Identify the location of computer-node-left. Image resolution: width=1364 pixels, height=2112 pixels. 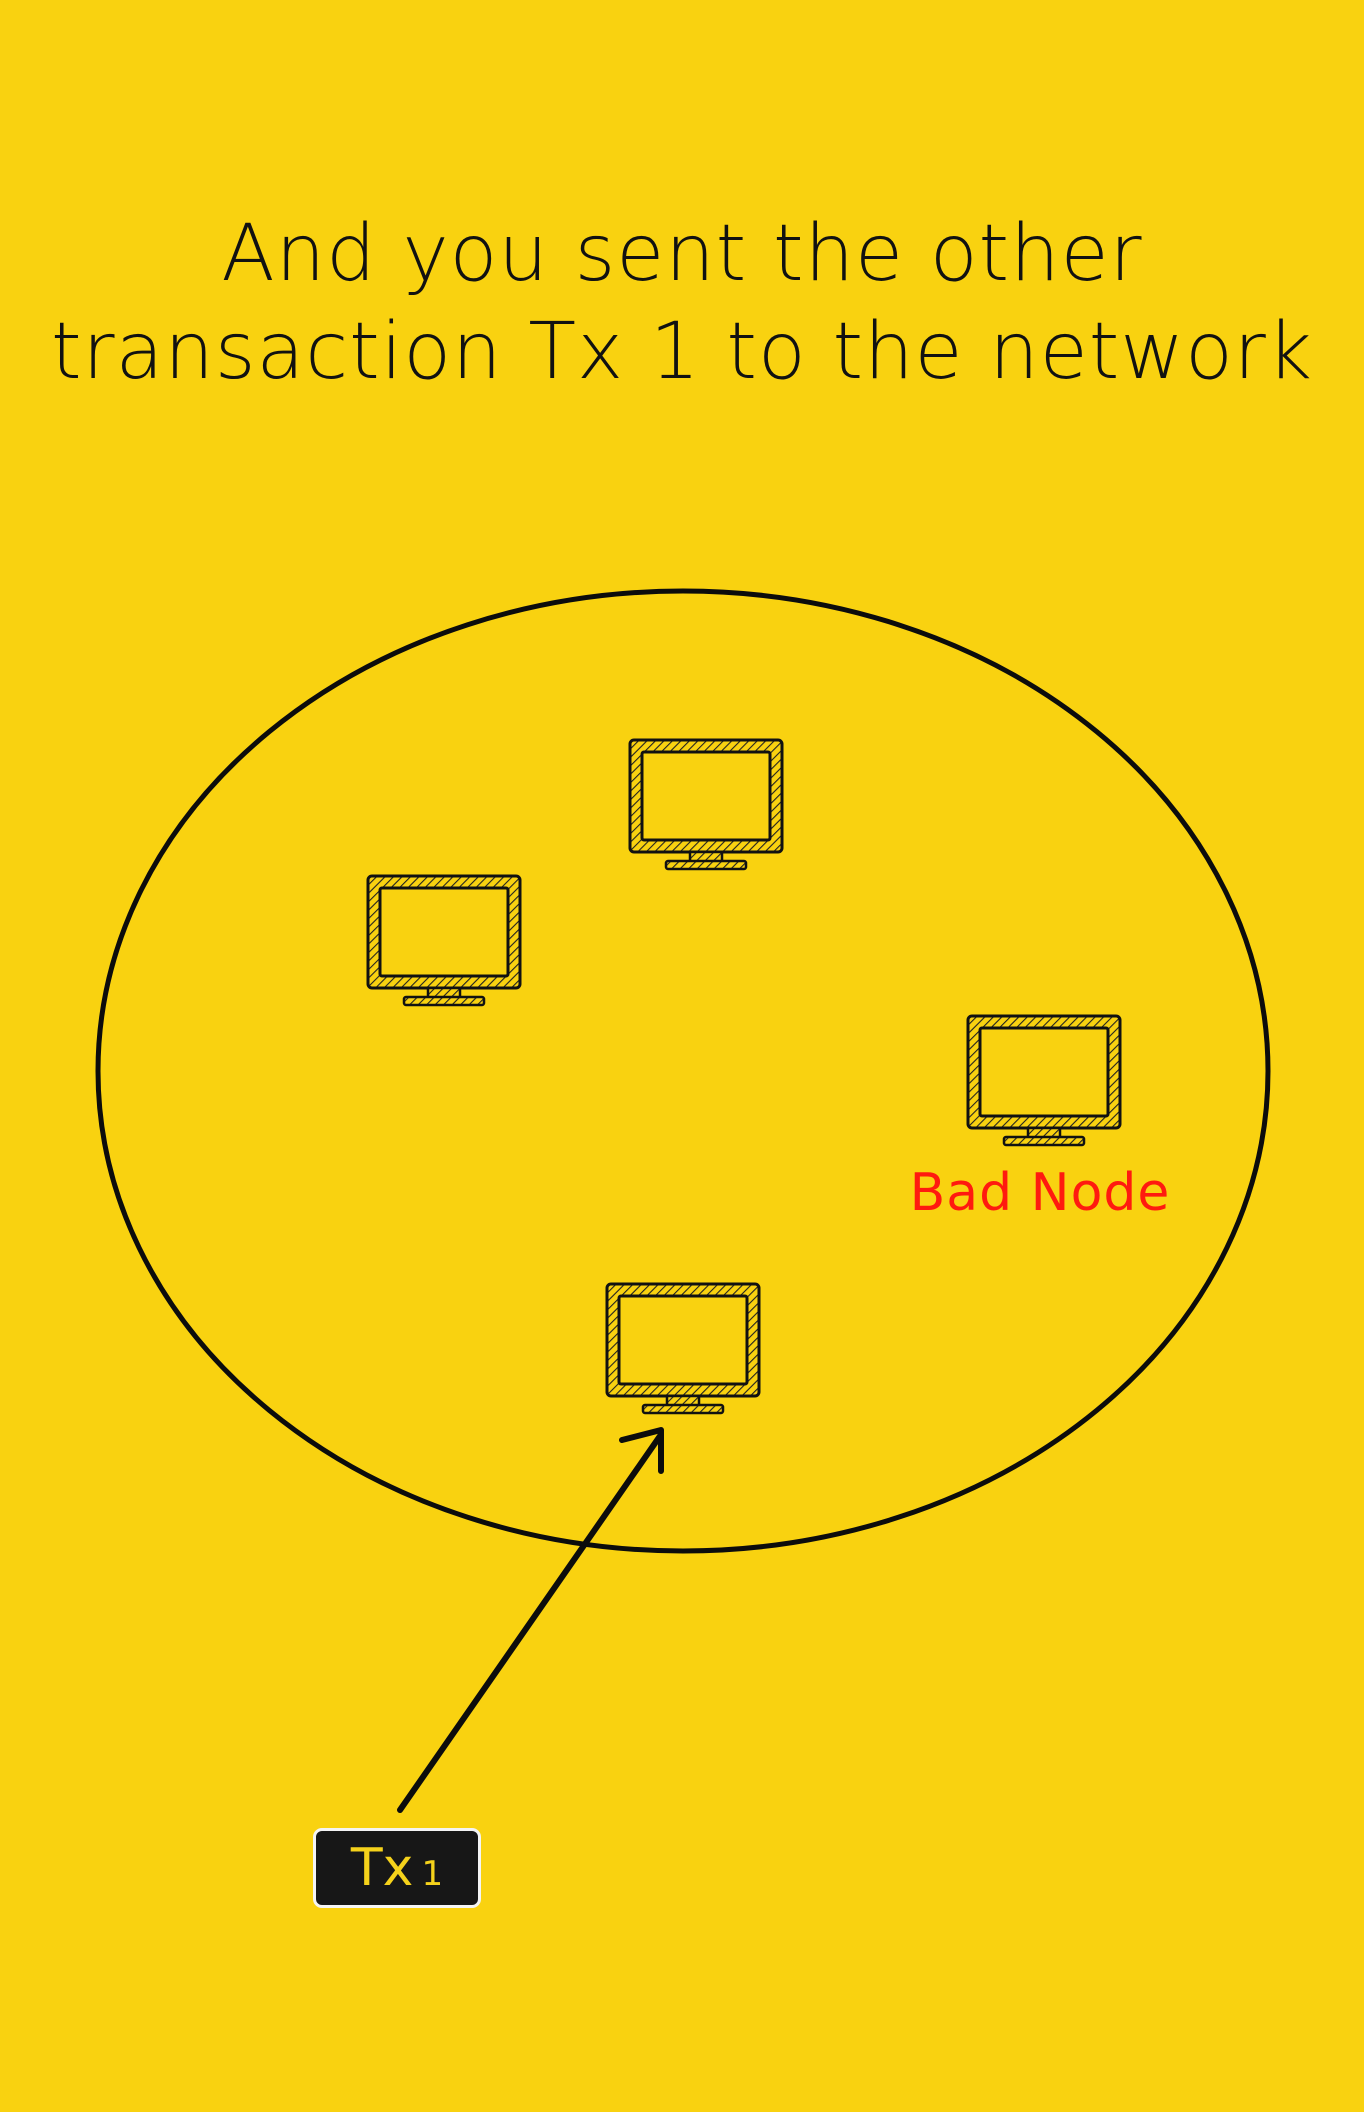
(444, 940).